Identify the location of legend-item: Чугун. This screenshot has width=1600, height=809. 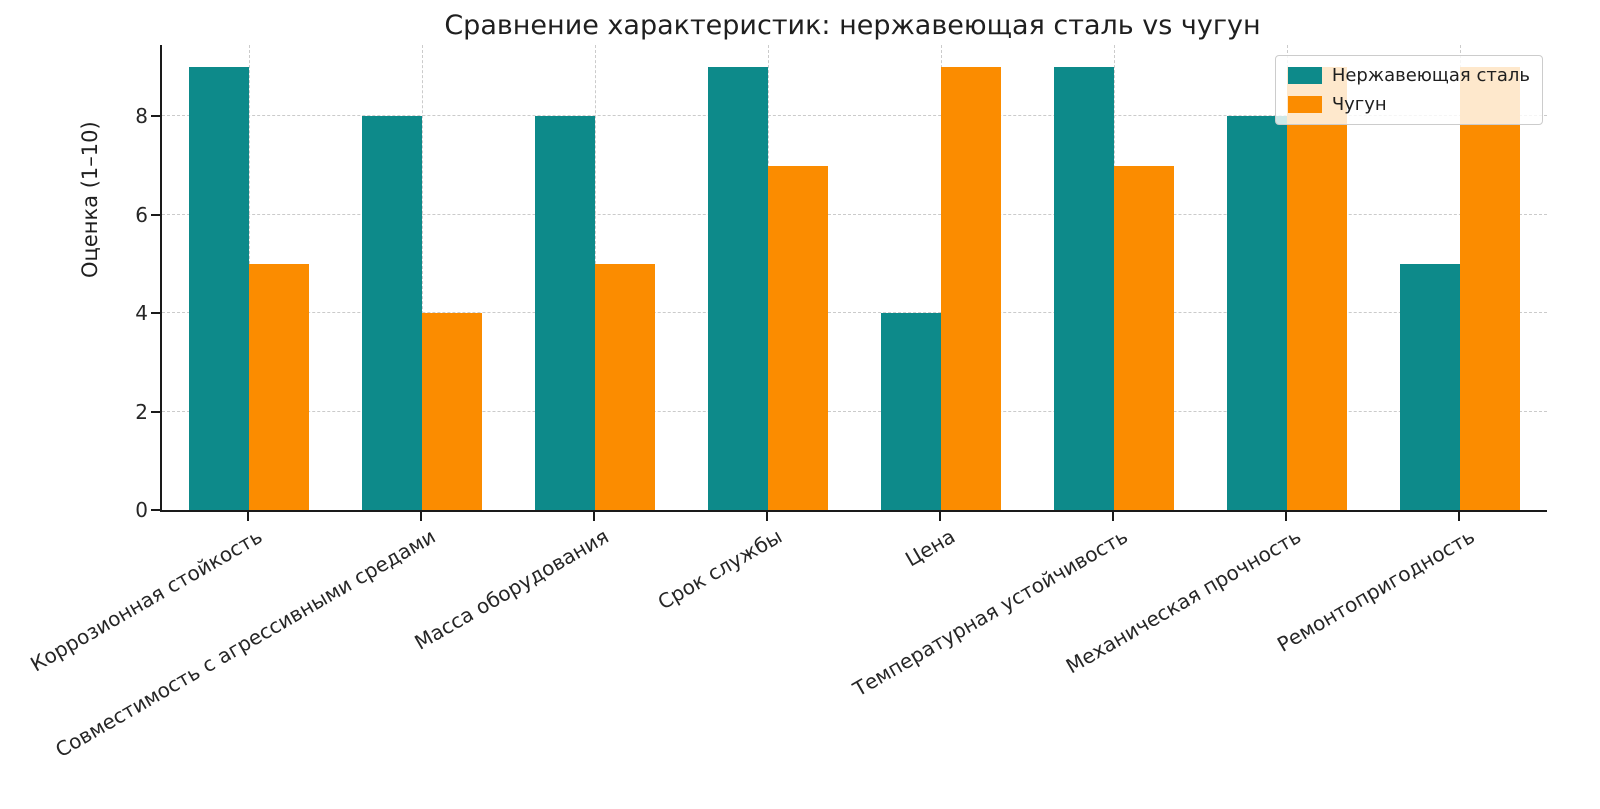
(1408, 104).